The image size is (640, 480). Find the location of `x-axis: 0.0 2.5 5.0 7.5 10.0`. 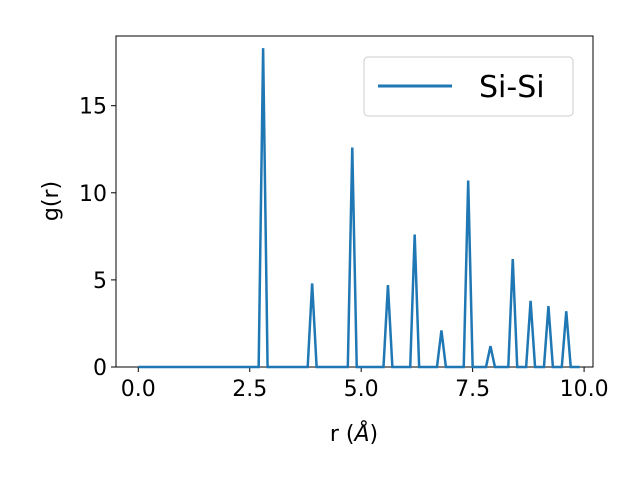

x-axis: 0.0 2.5 5.0 7.5 10.0 is located at coordinates (365, 384).